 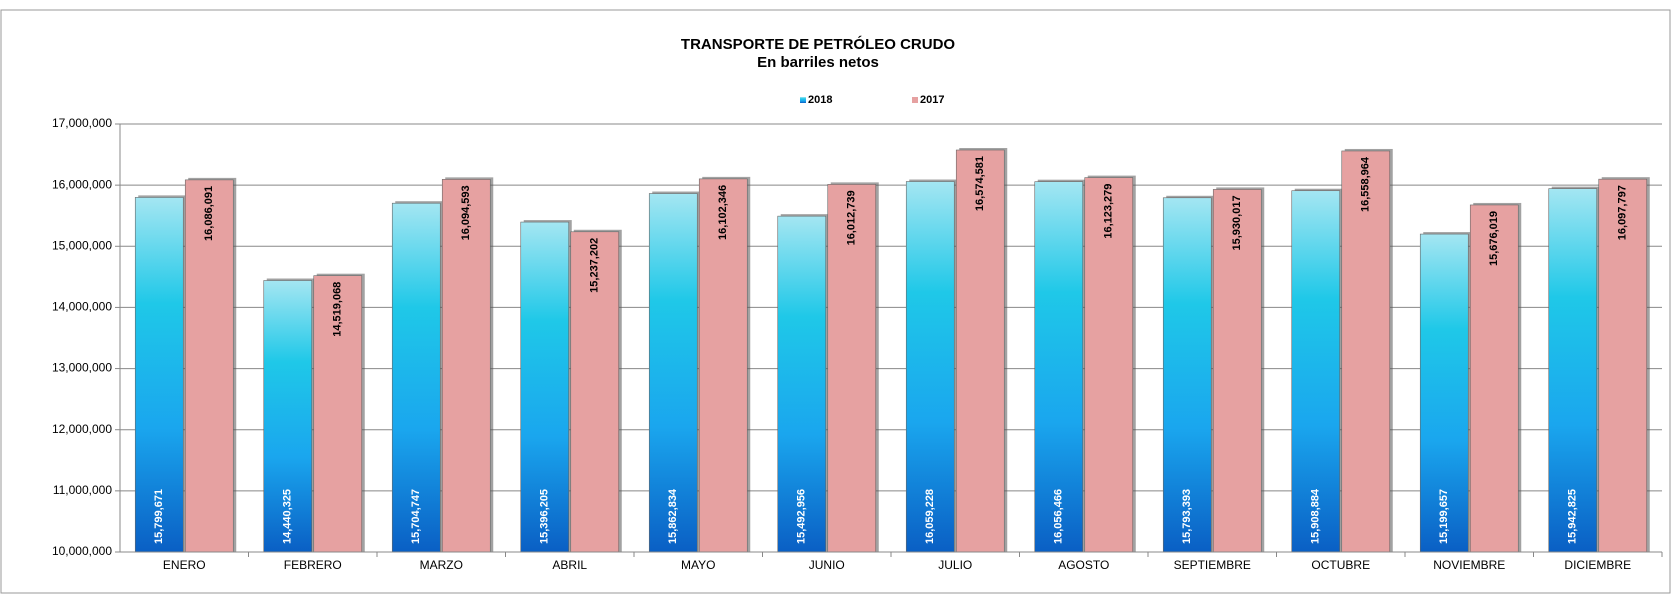 I want to click on value-label: 16,558,964, so click(x=1366, y=184).